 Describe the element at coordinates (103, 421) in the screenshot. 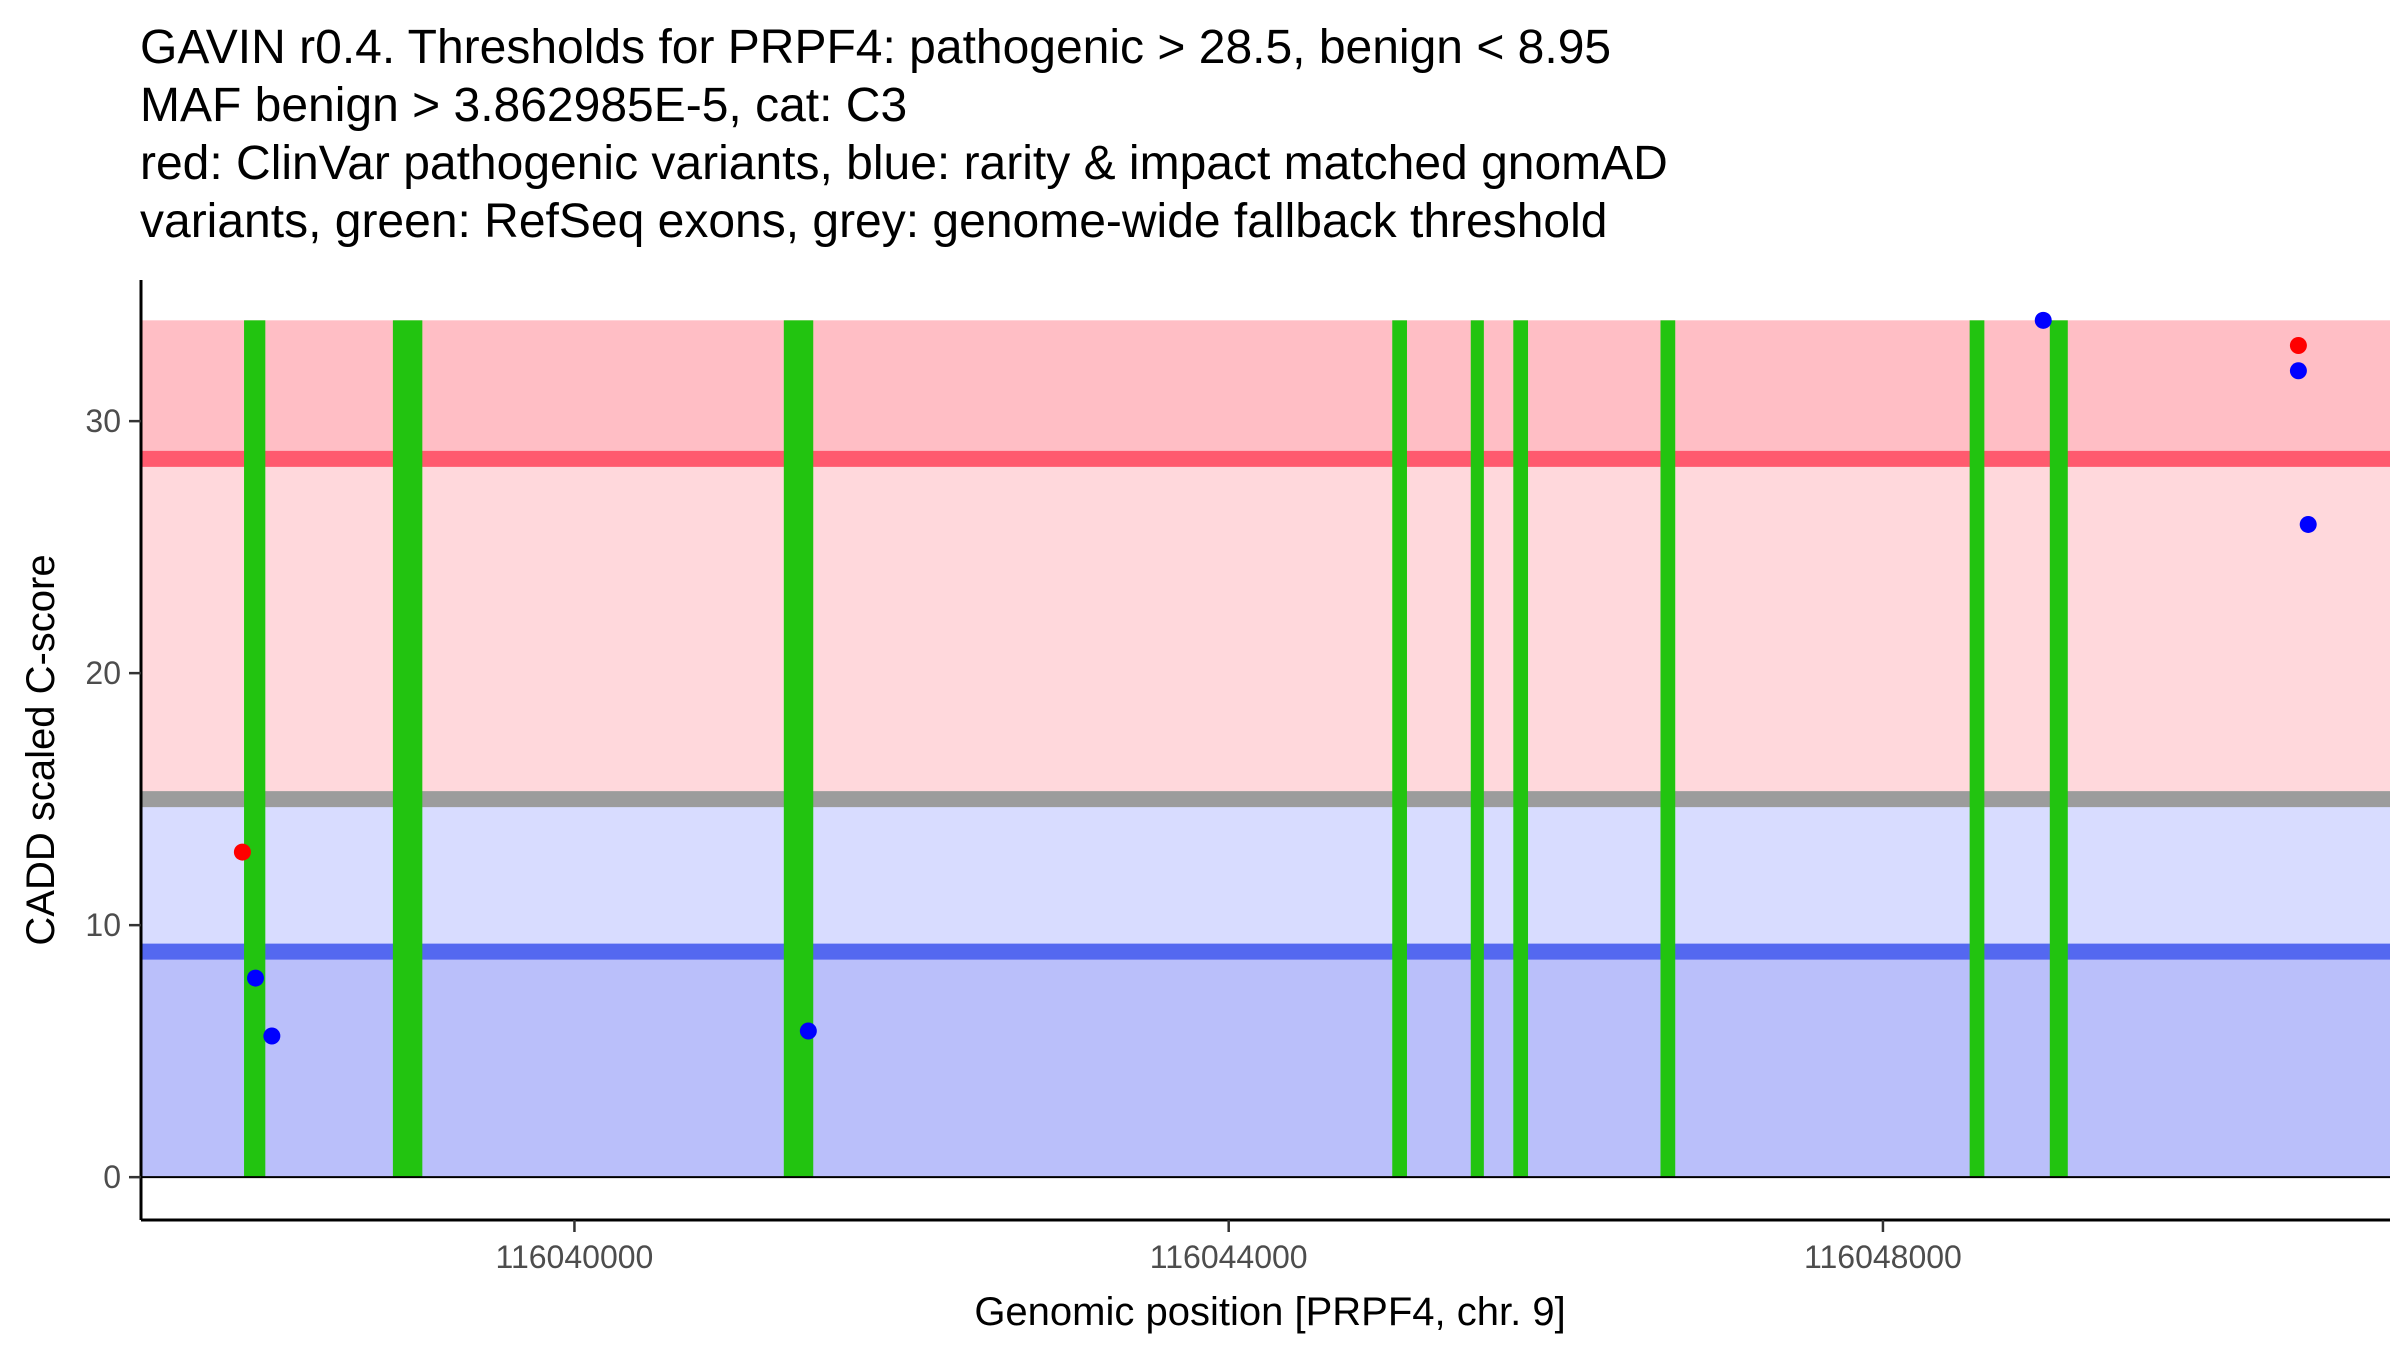

I see `y-tick-label: 30` at that location.